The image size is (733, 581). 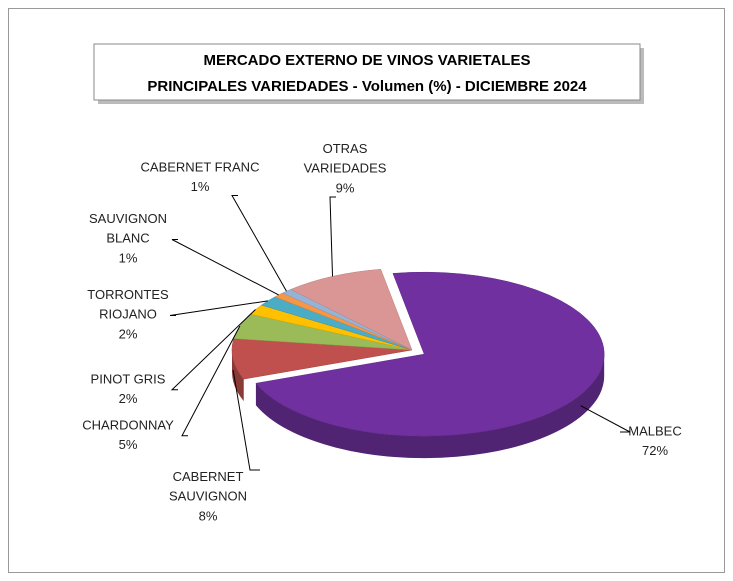 What do you see at coordinates (128, 378) in the screenshot?
I see `data-label-name: PINOT GRIS` at bounding box center [128, 378].